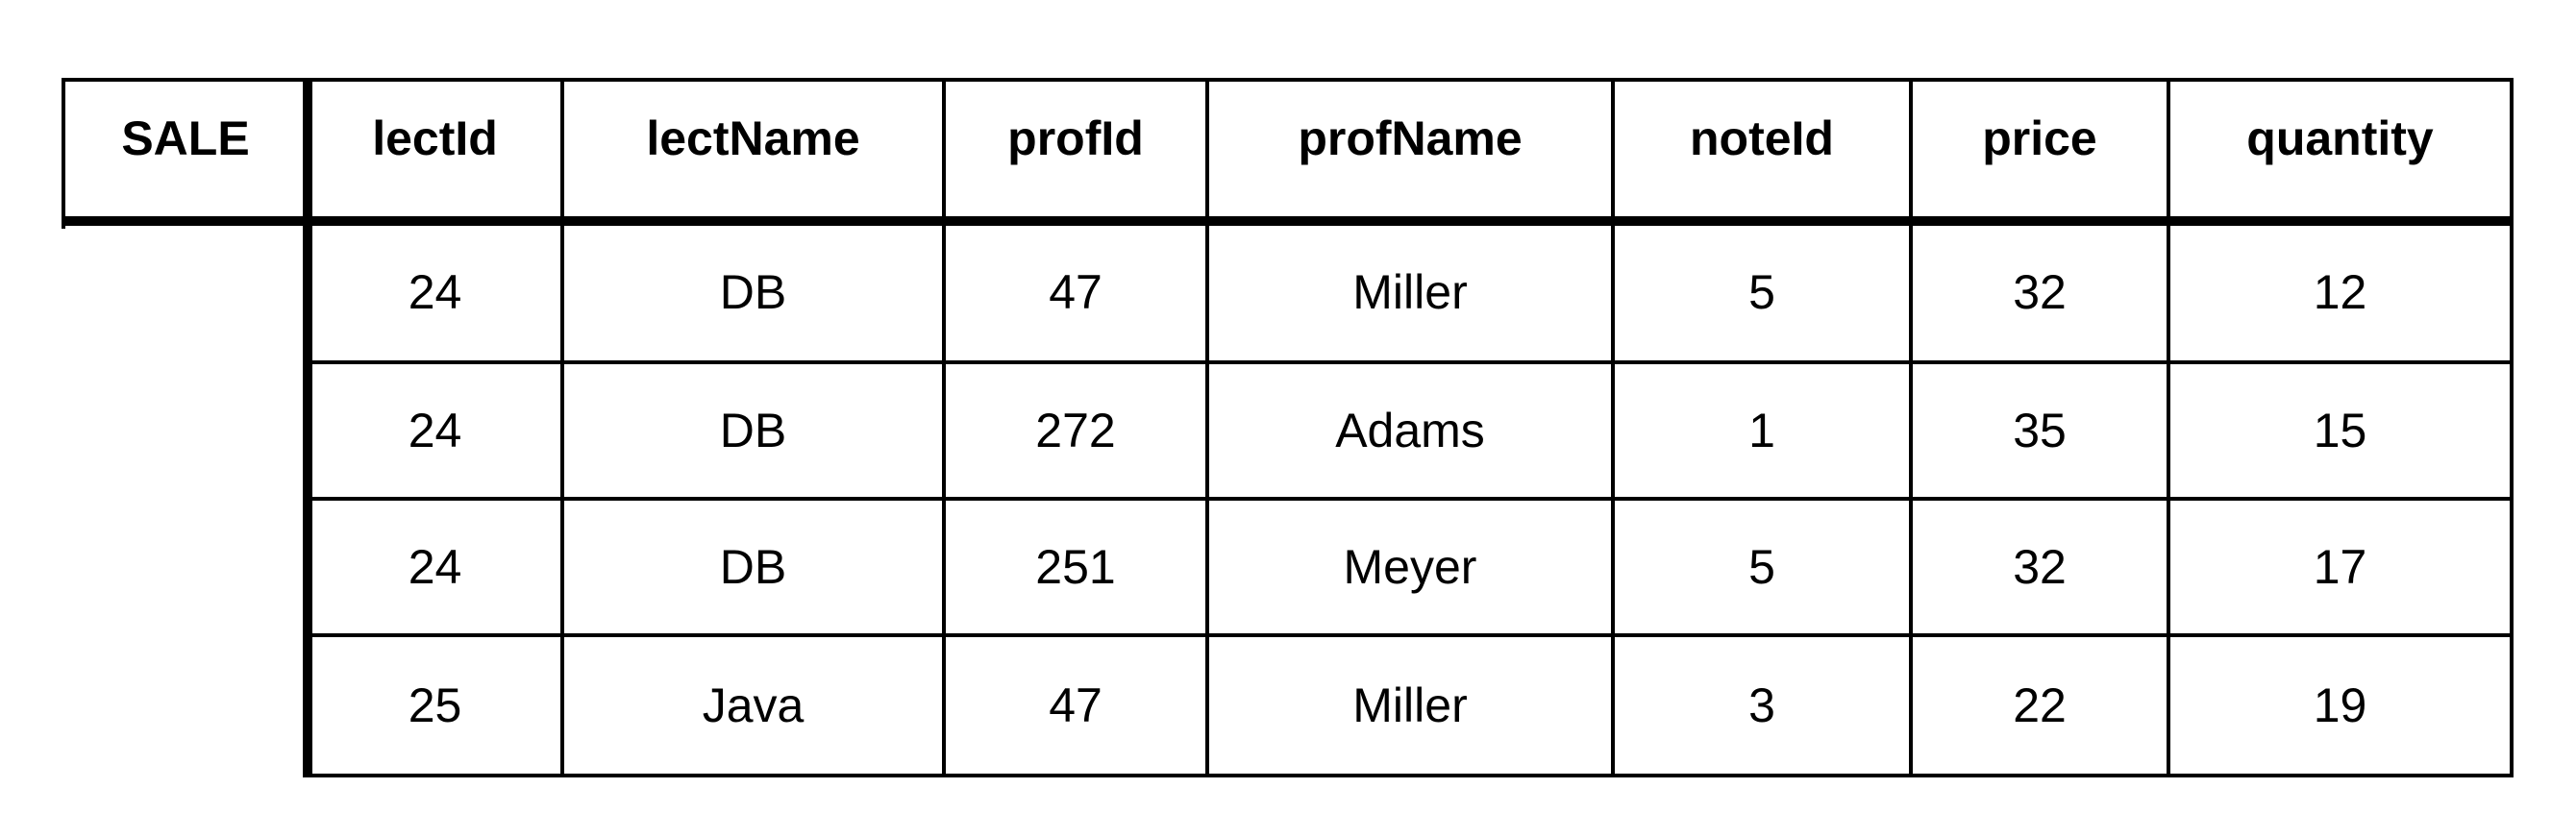 The width and height of the screenshot is (2576, 838). What do you see at coordinates (2340, 430) in the screenshot?
I see `table-cell: 15` at bounding box center [2340, 430].